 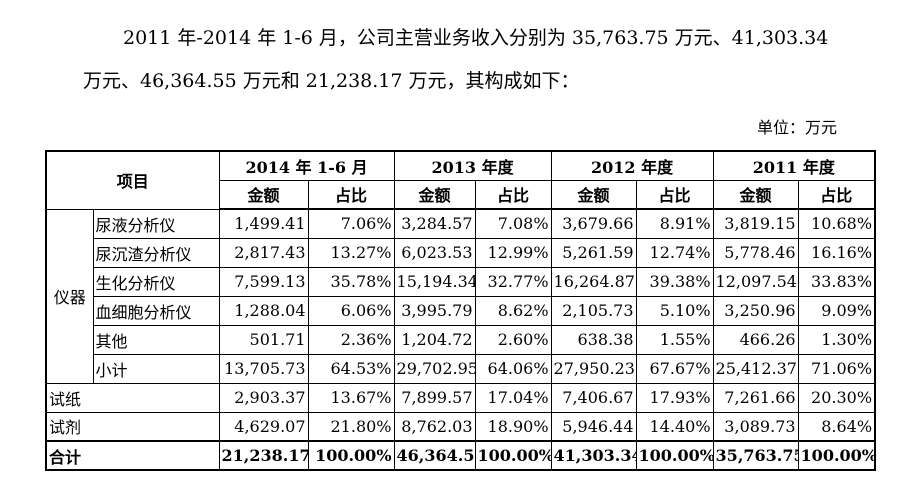 I want to click on cell-value: 3,284.57, so click(x=434, y=223).